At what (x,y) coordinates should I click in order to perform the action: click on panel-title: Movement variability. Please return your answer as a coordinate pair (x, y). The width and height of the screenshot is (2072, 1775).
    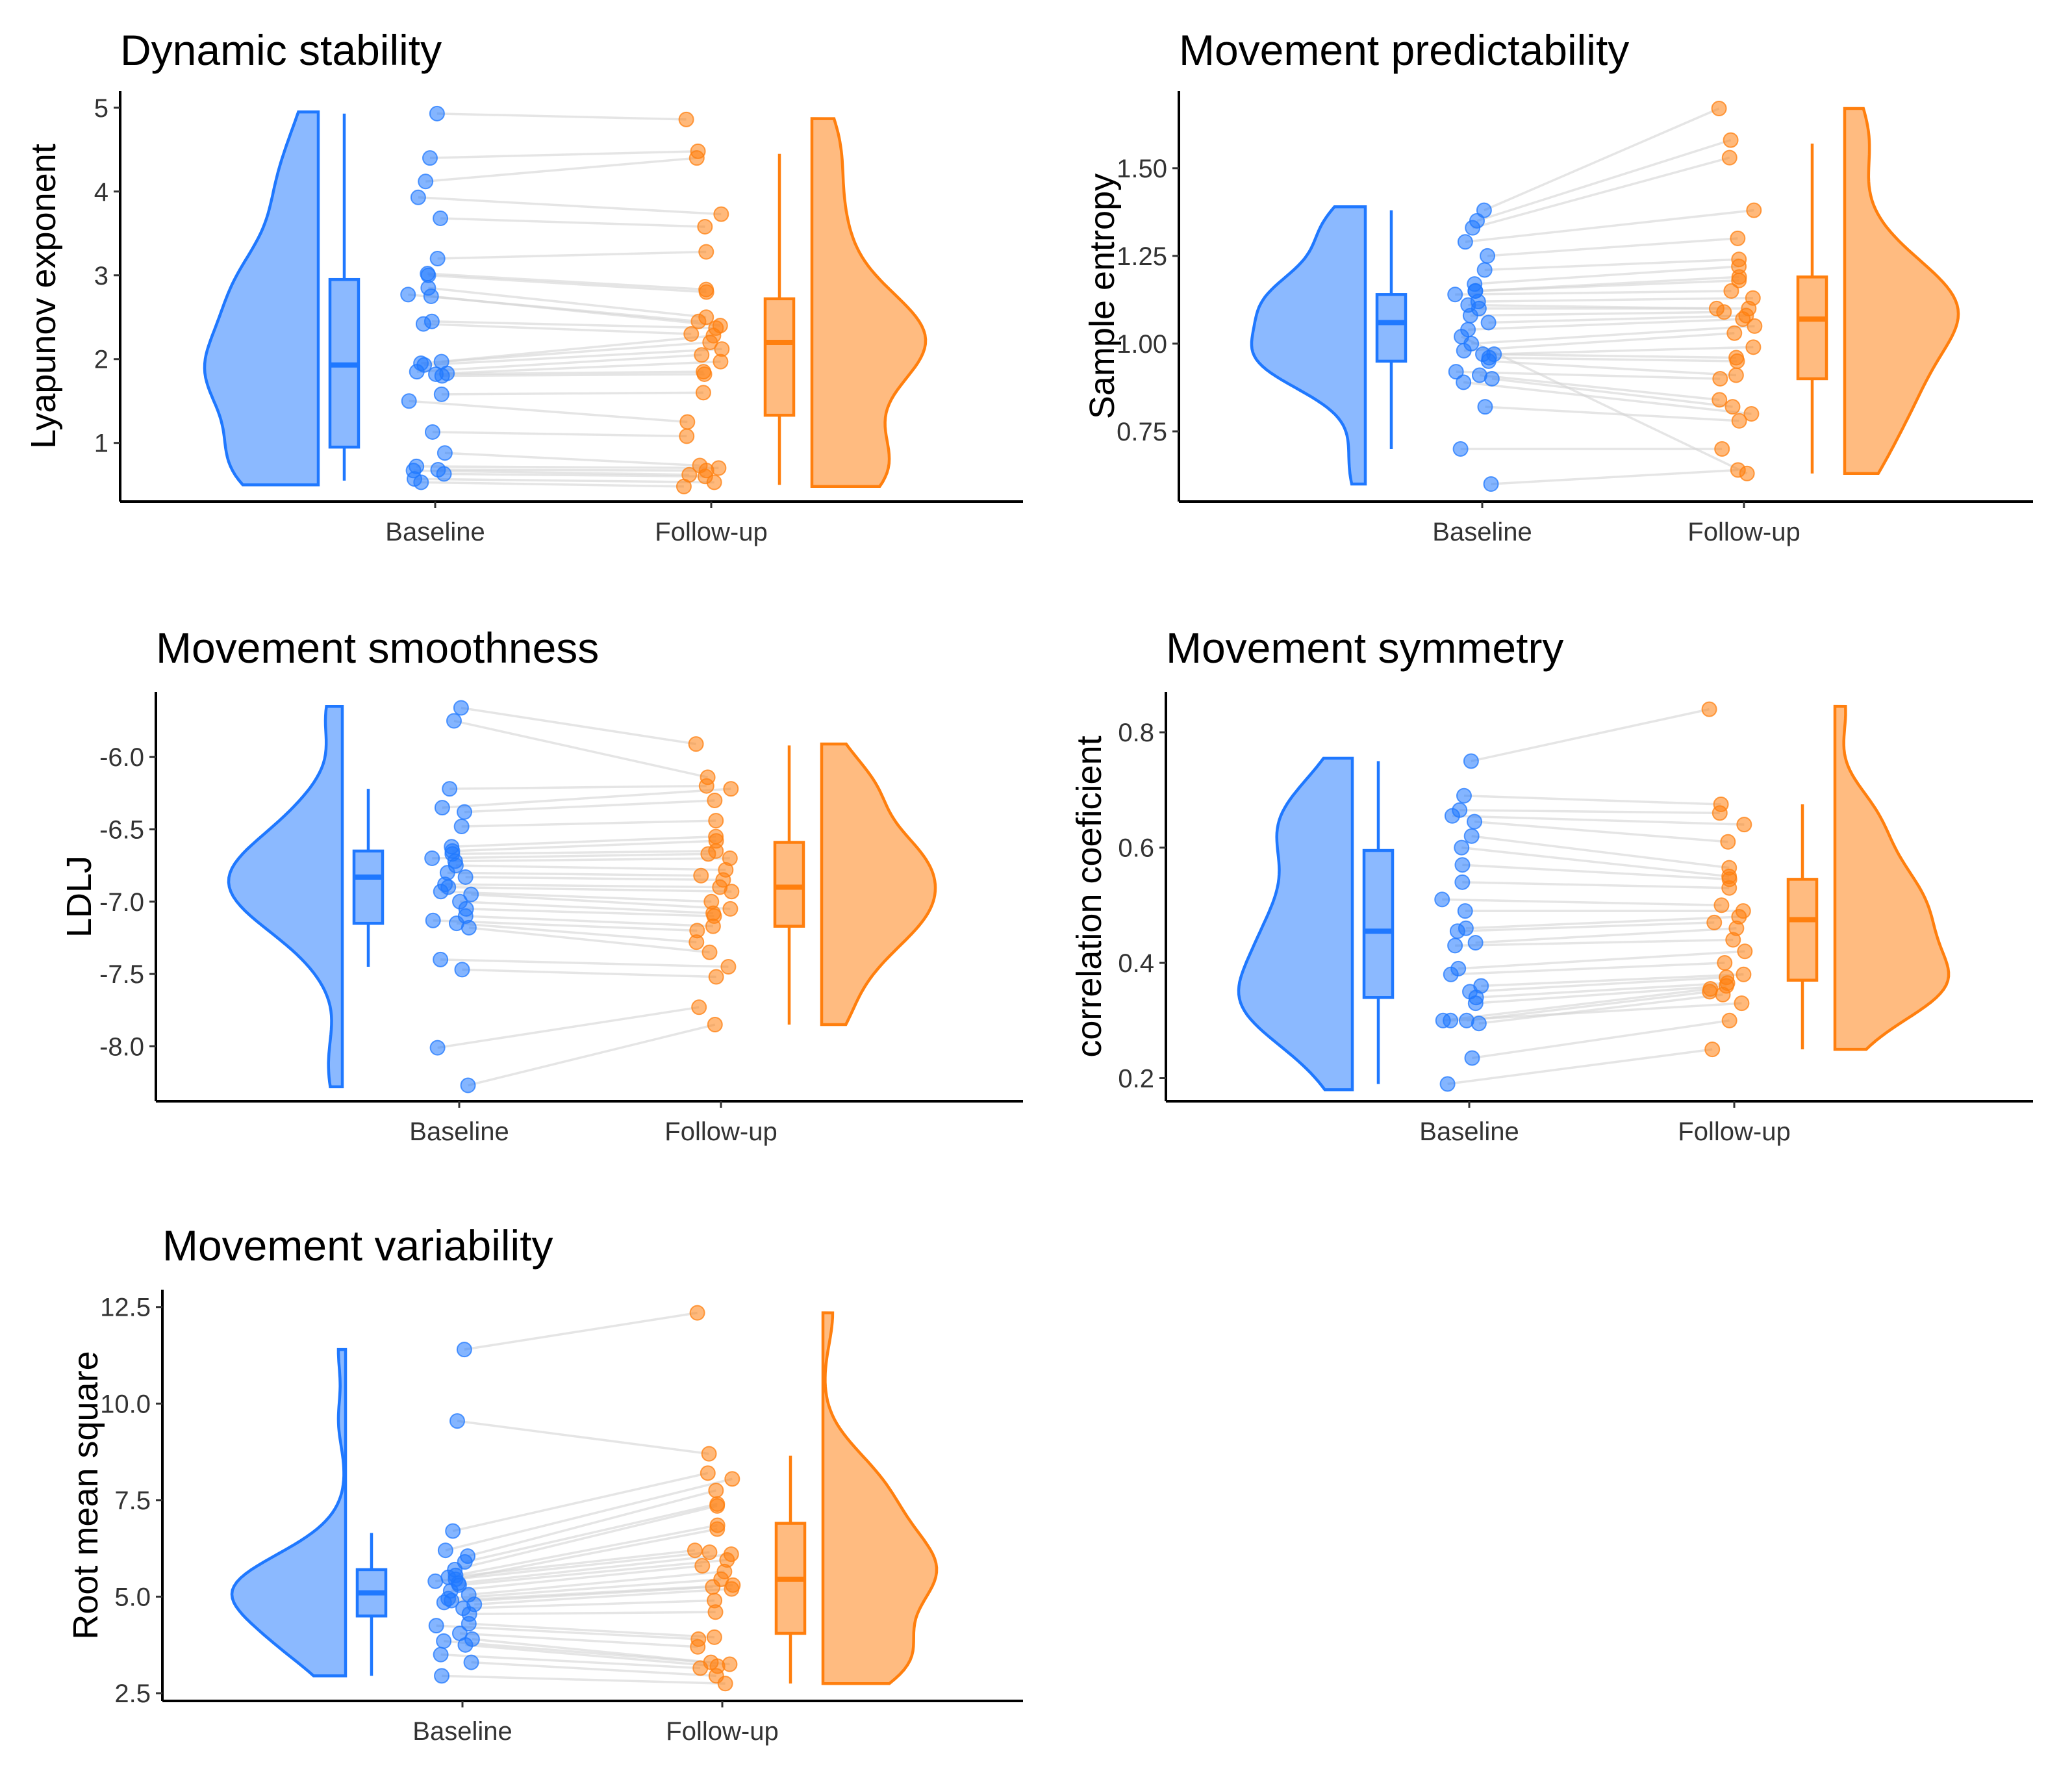
    Looking at the image, I should click on (357, 1245).